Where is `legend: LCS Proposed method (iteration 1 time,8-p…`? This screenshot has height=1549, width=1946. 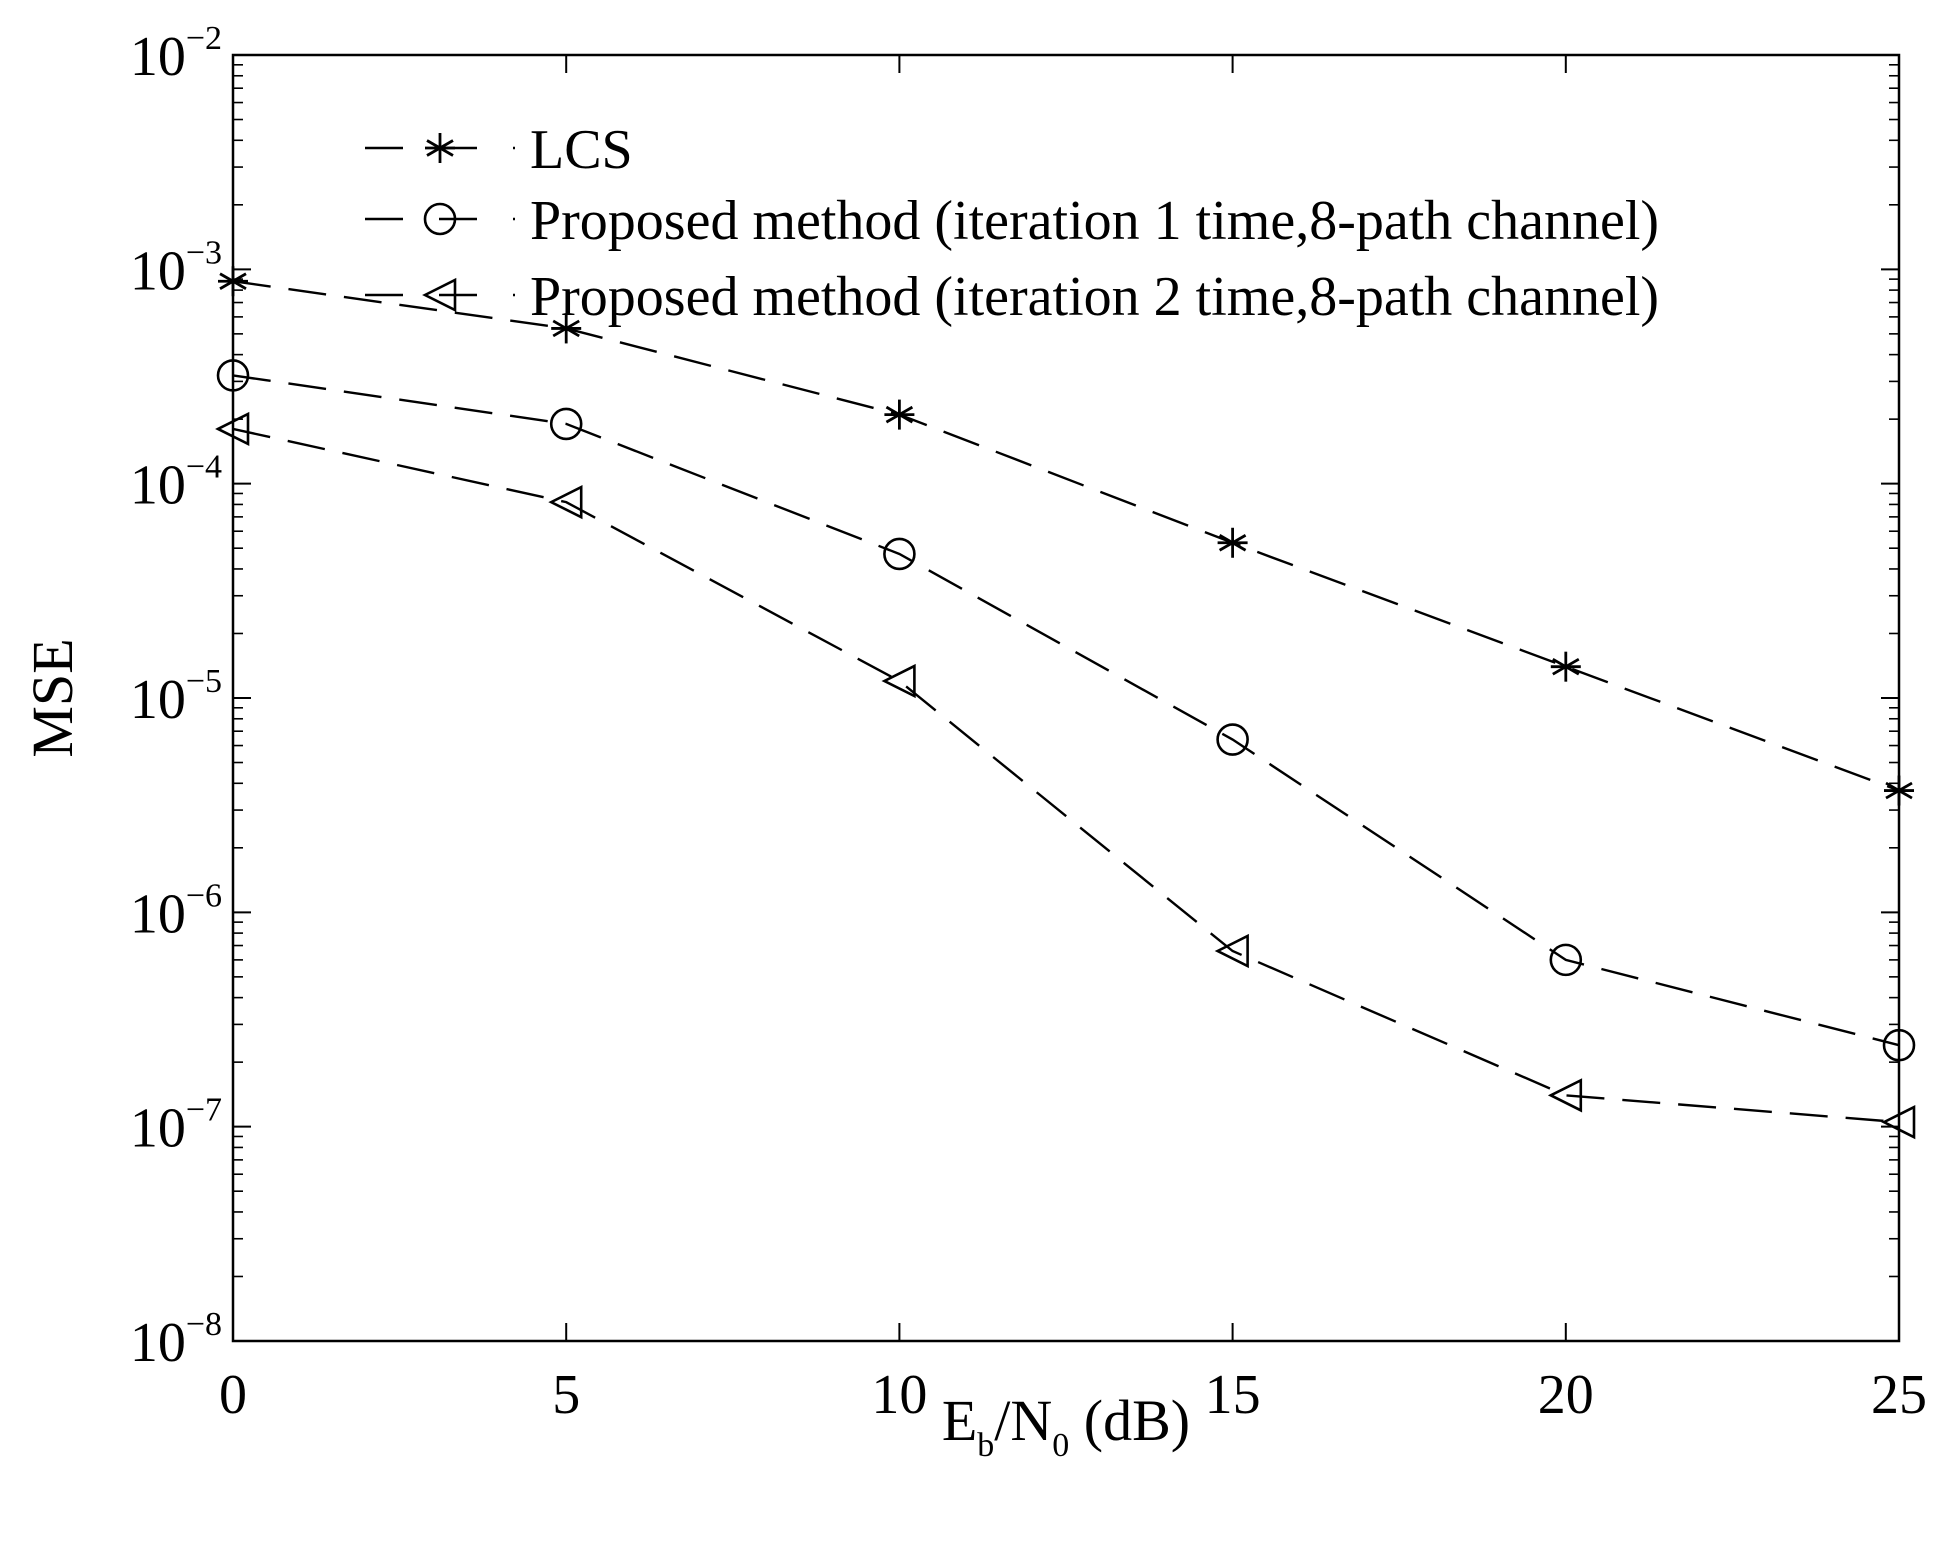
legend: LCS Proposed method (iteration 1 time,8-p… is located at coordinates (1012, 223).